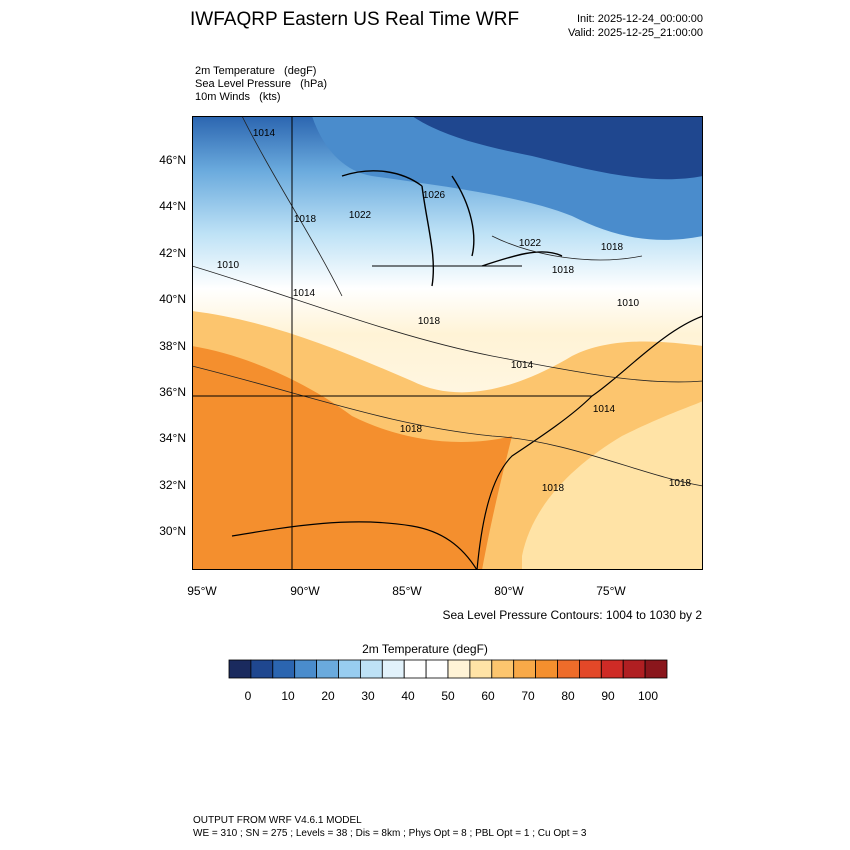 The height and width of the screenshot is (850, 850). Describe the element at coordinates (425, 649) in the screenshot. I see `colorbar-title: 2m Temperature (degF)` at that location.